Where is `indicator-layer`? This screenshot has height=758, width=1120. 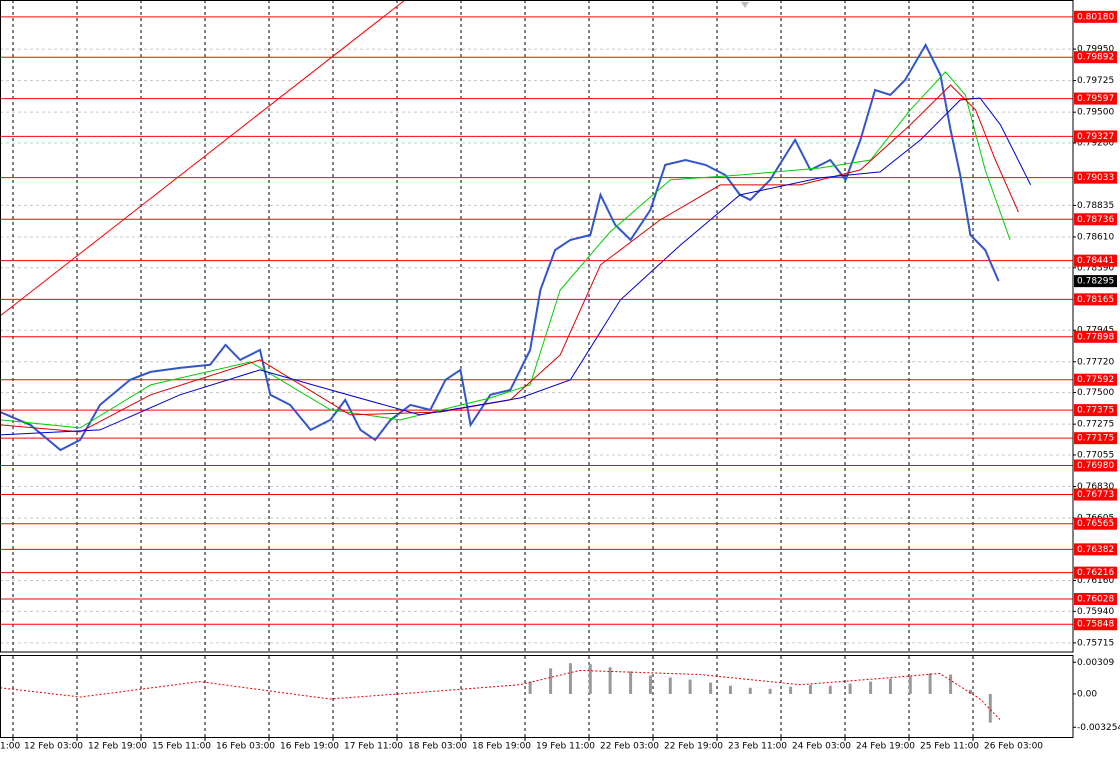 indicator-layer is located at coordinates (500, 693).